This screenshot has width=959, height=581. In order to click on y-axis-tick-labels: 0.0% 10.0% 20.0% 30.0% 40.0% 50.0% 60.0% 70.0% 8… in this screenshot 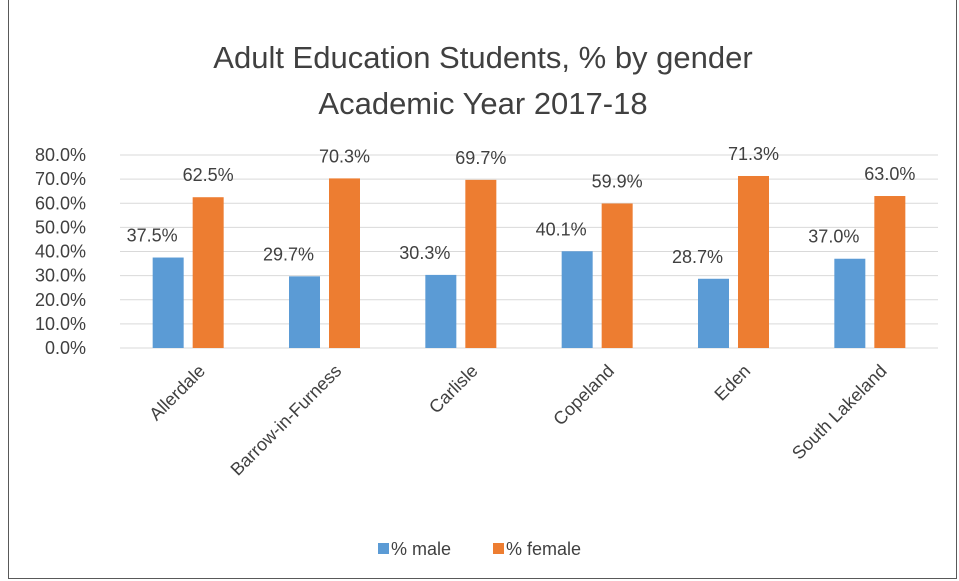, I will do `click(60, 251)`.